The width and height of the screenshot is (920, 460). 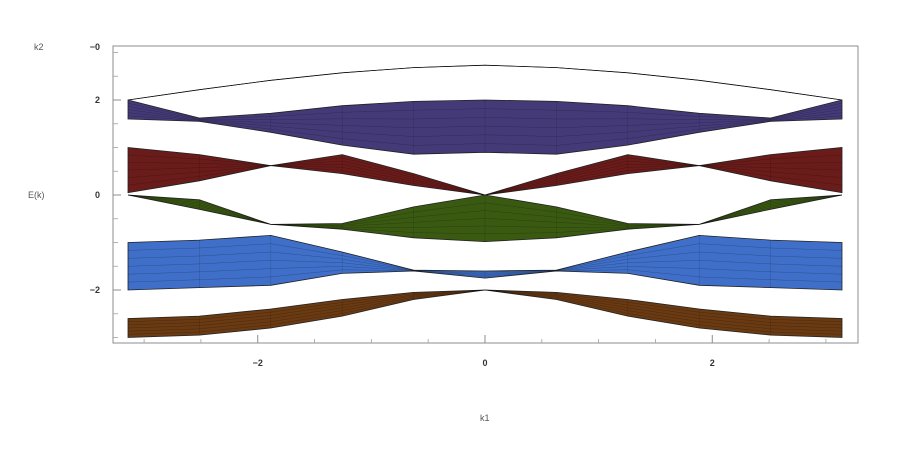 I want to click on y-tick-label: −2, so click(x=95, y=290).